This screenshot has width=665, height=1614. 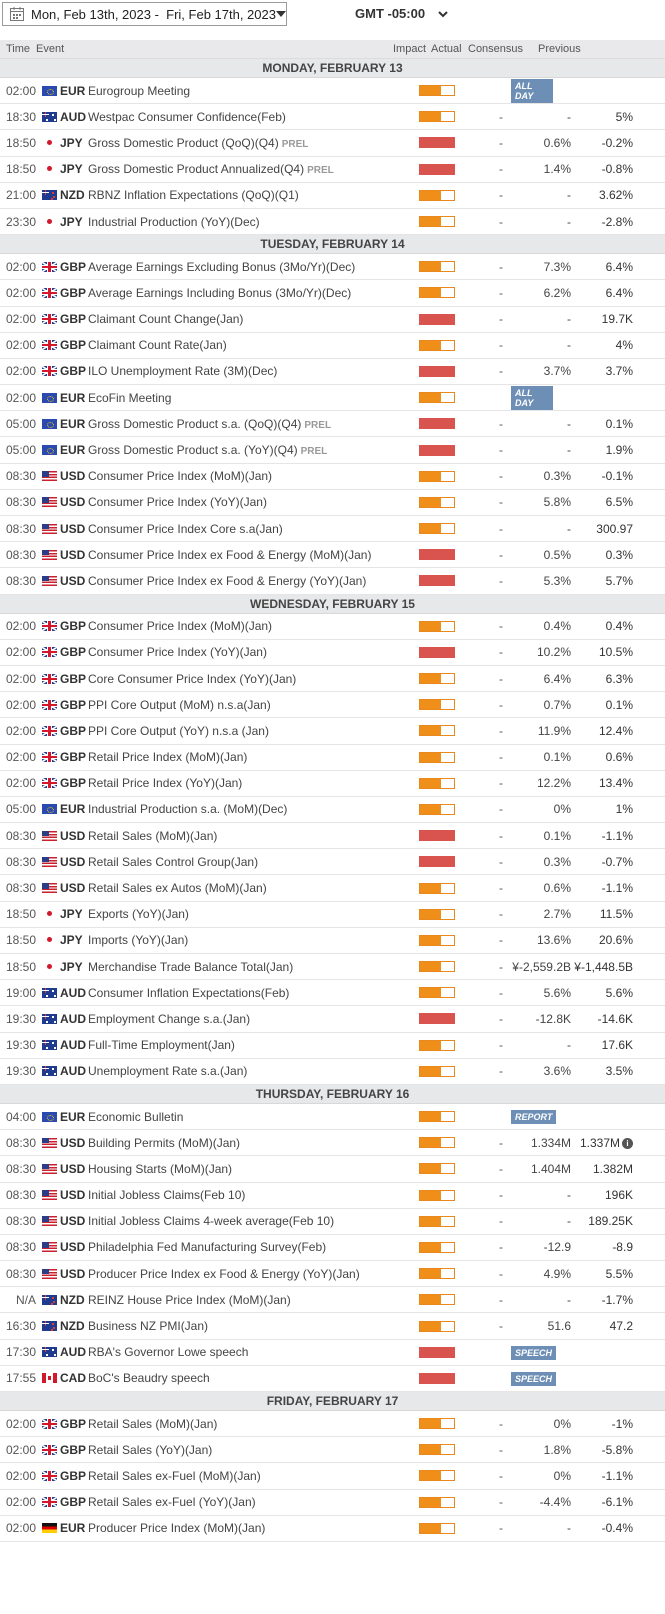 What do you see at coordinates (250, 1300) in the screenshot?
I see `event-name: REINZ House Price Index (MoM)(Jan)` at bounding box center [250, 1300].